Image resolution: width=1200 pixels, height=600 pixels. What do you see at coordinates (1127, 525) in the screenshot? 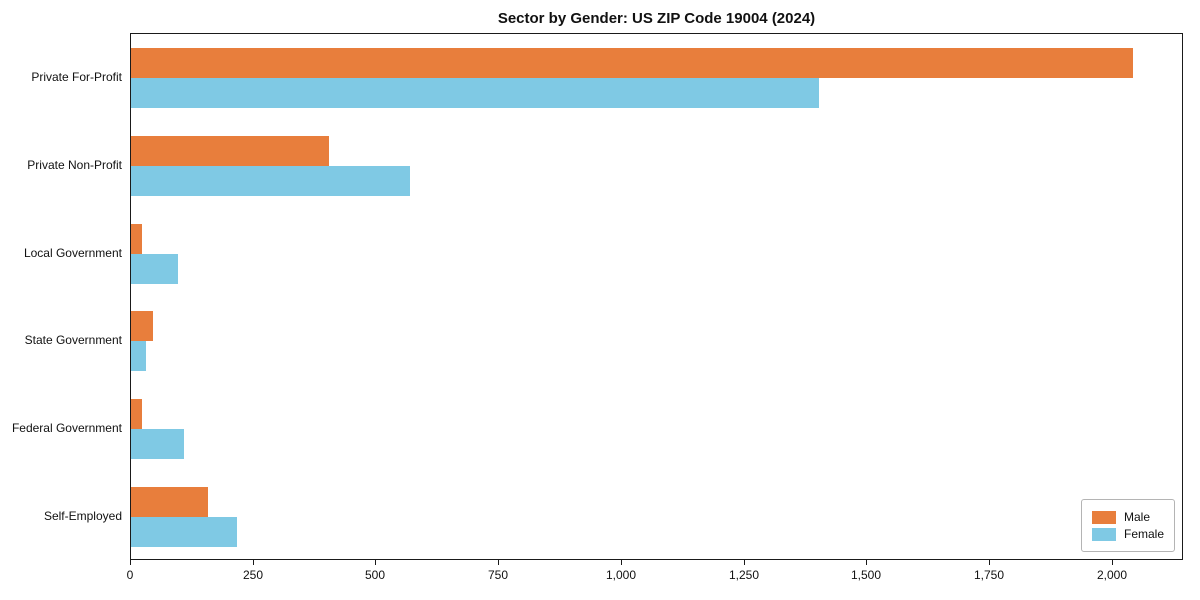
I see `legend: Male Female` at bounding box center [1127, 525].